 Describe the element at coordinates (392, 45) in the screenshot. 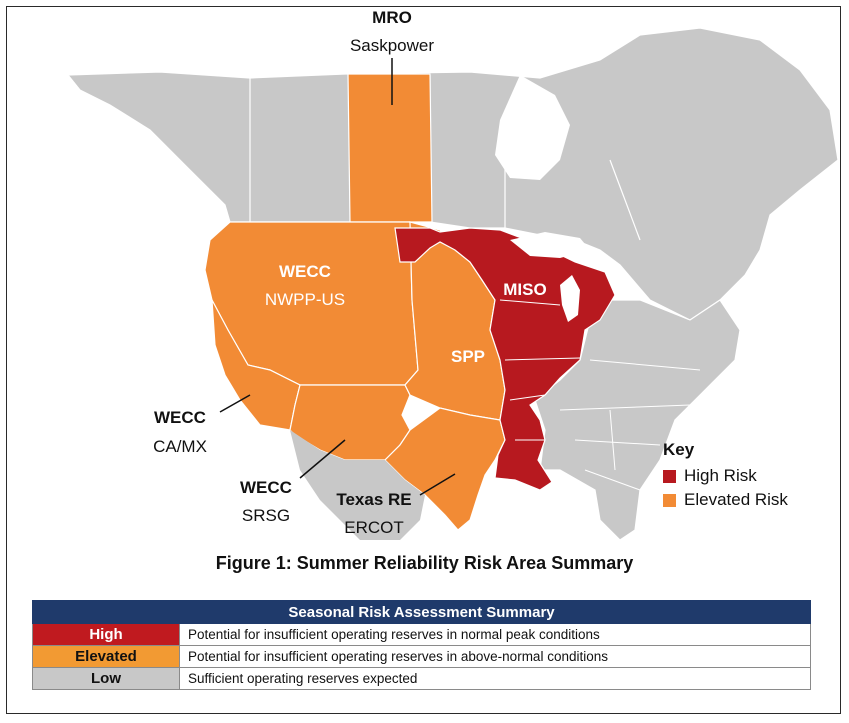

I see `label-mro-sub: Saskpower` at that location.